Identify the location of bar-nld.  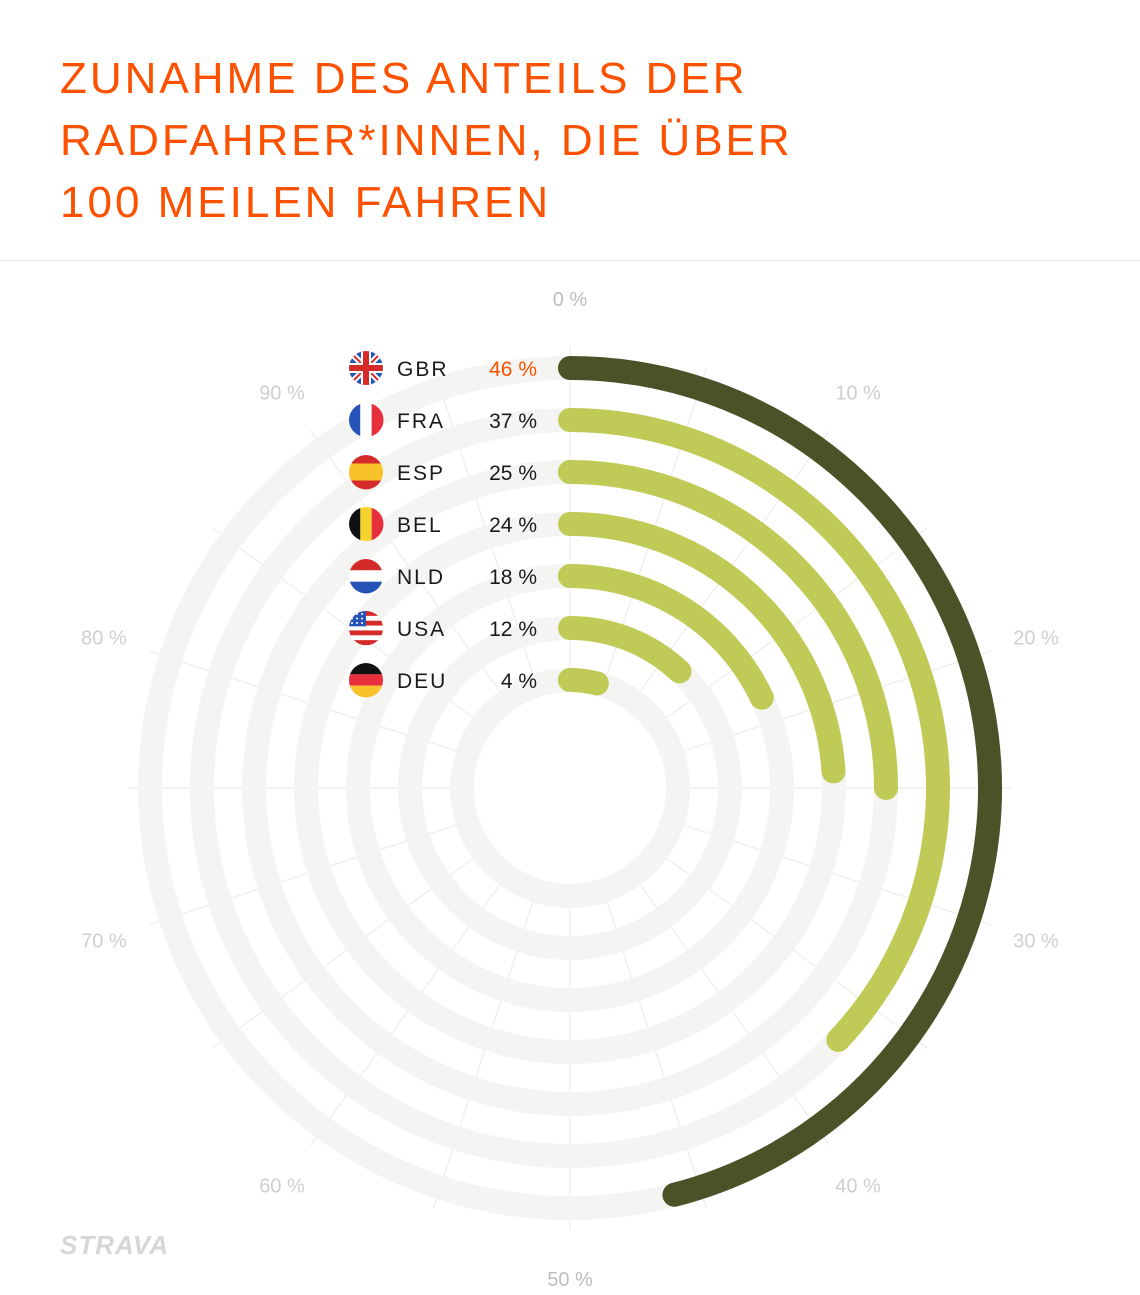
(666, 637).